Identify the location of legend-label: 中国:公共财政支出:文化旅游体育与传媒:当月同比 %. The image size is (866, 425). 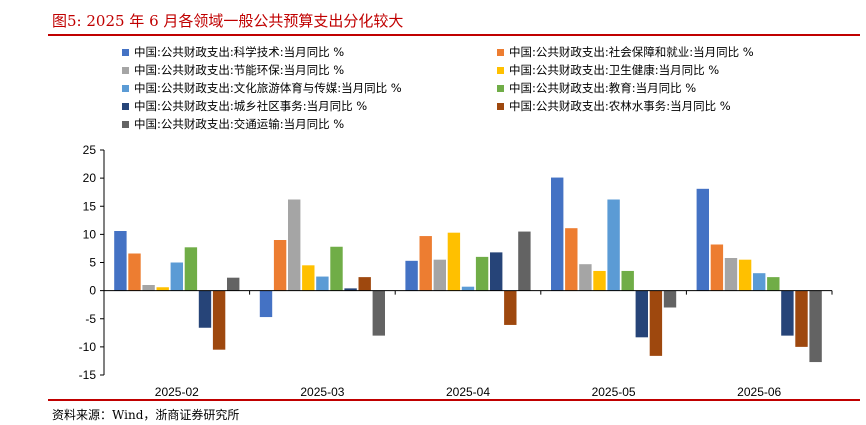
(268, 88).